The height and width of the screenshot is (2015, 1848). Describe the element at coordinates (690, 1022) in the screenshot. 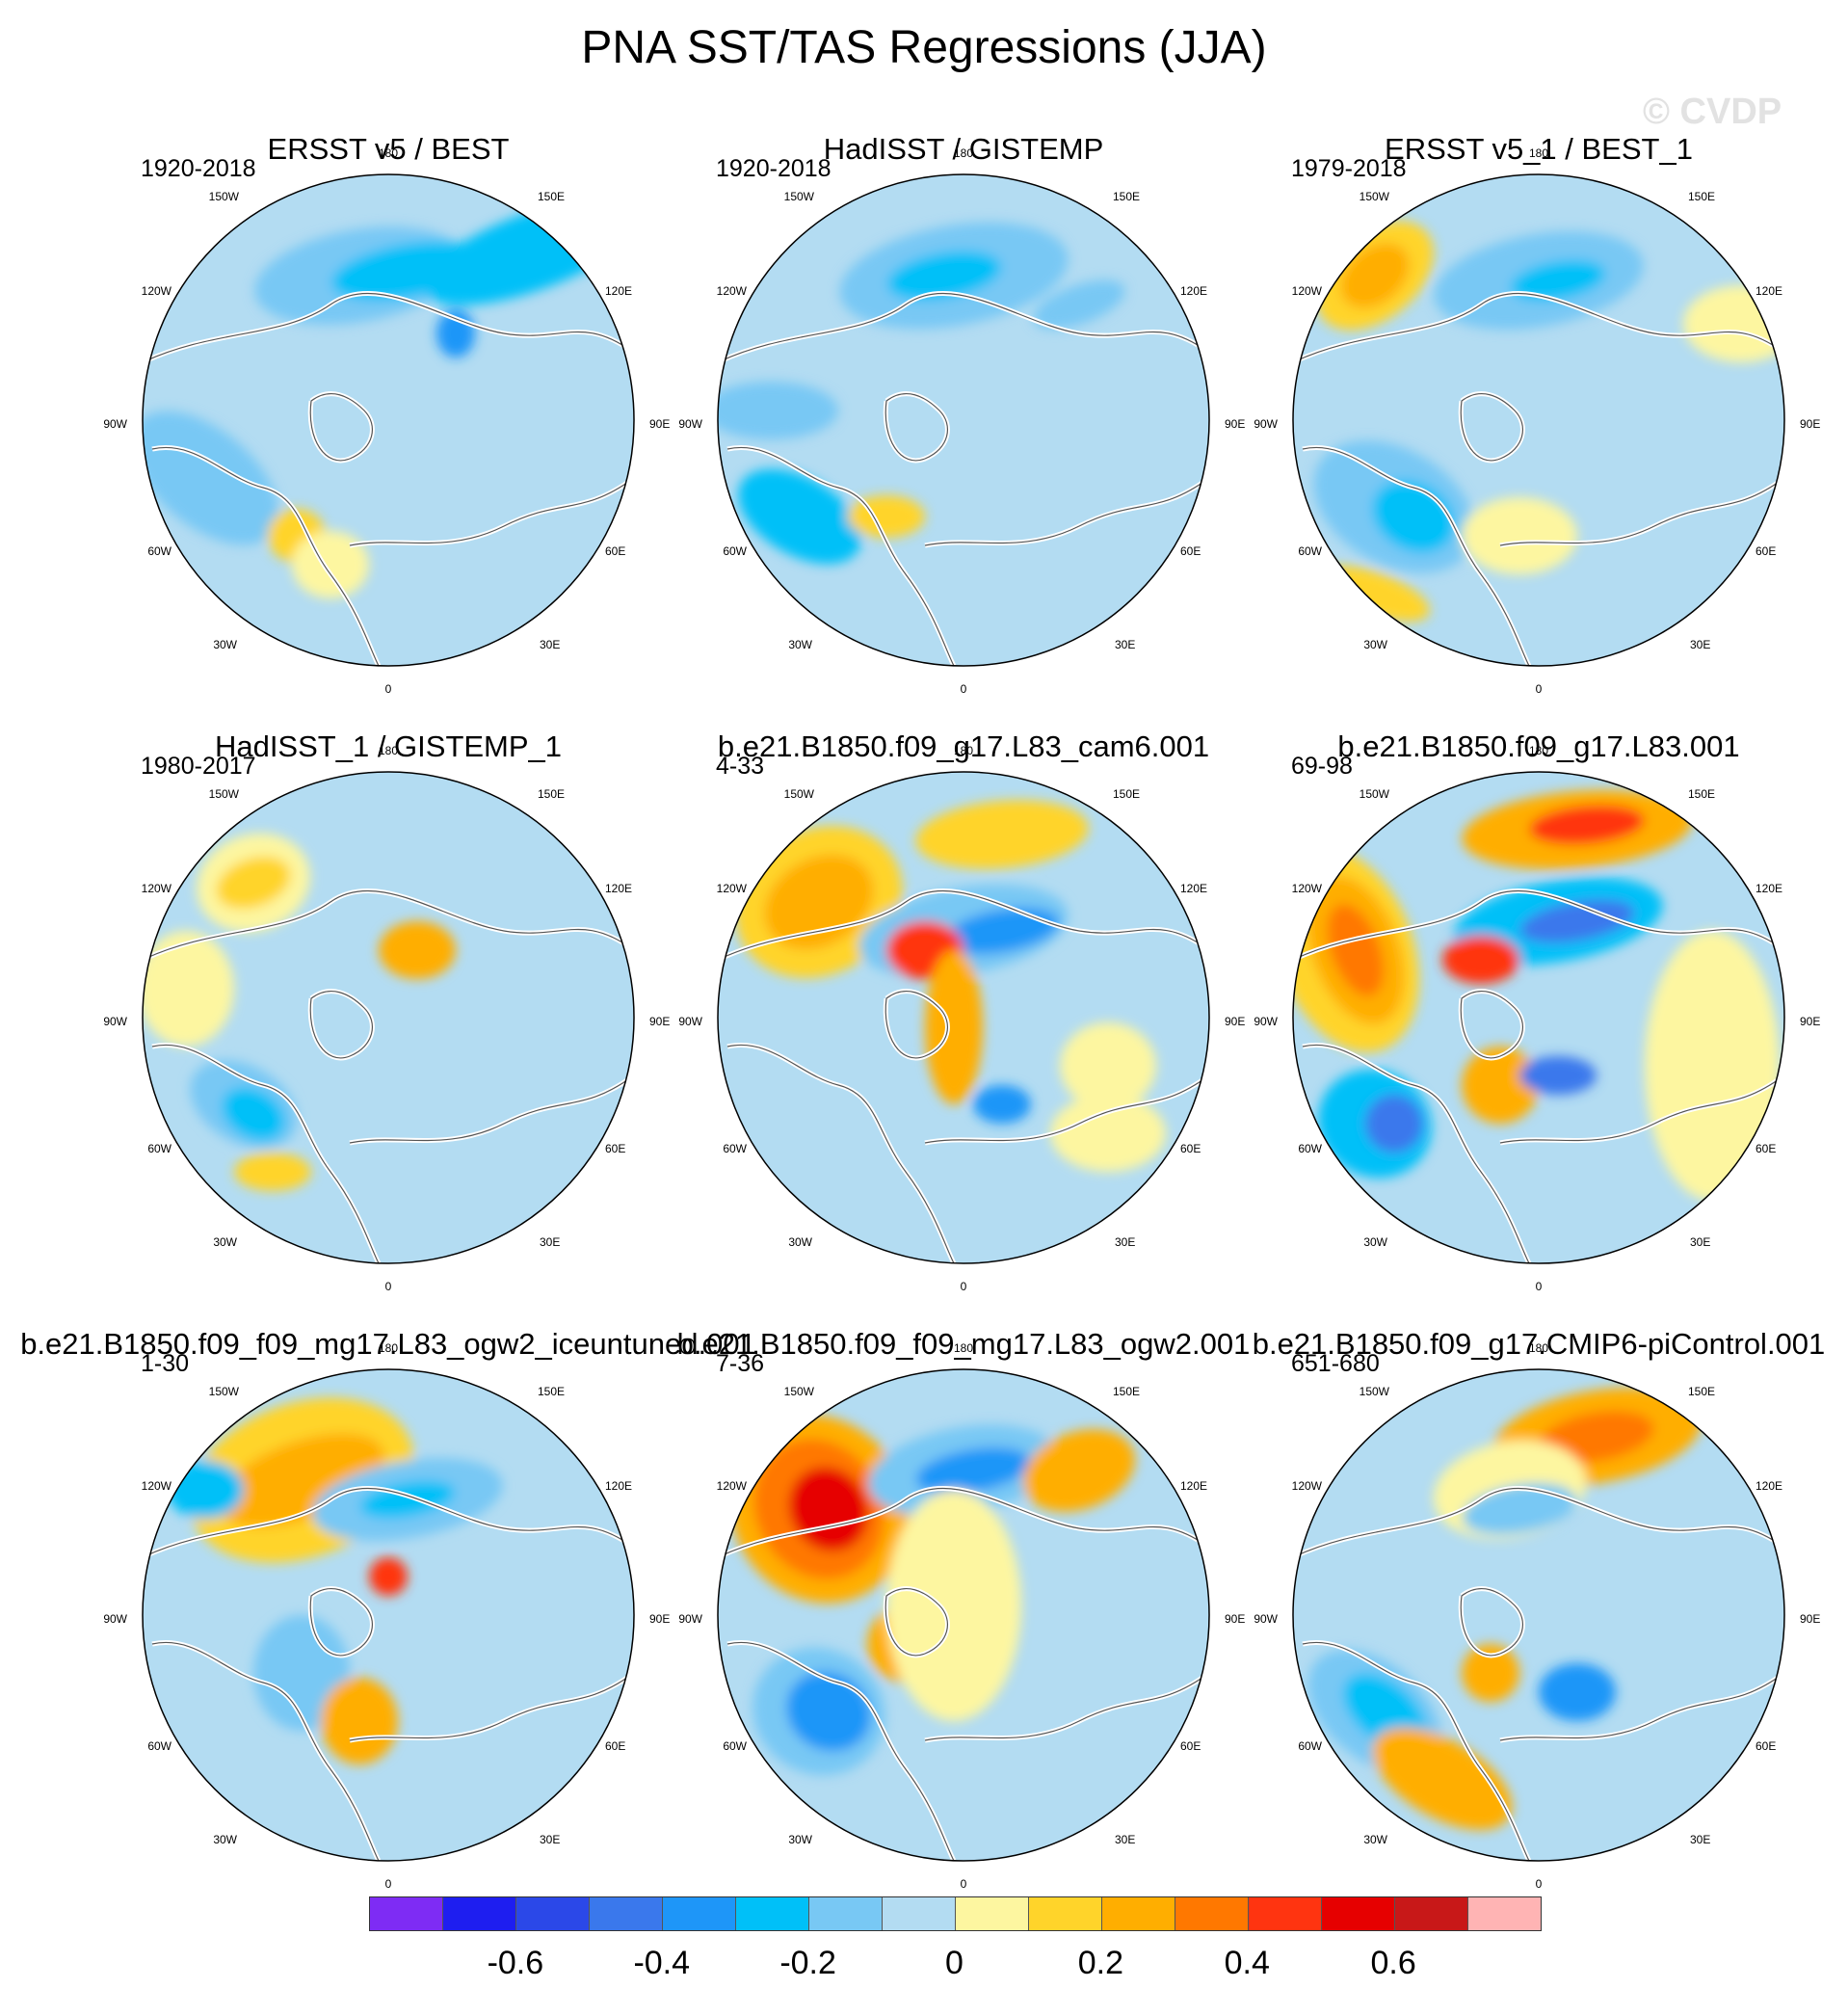

I see `longitude-label: 90W` at that location.